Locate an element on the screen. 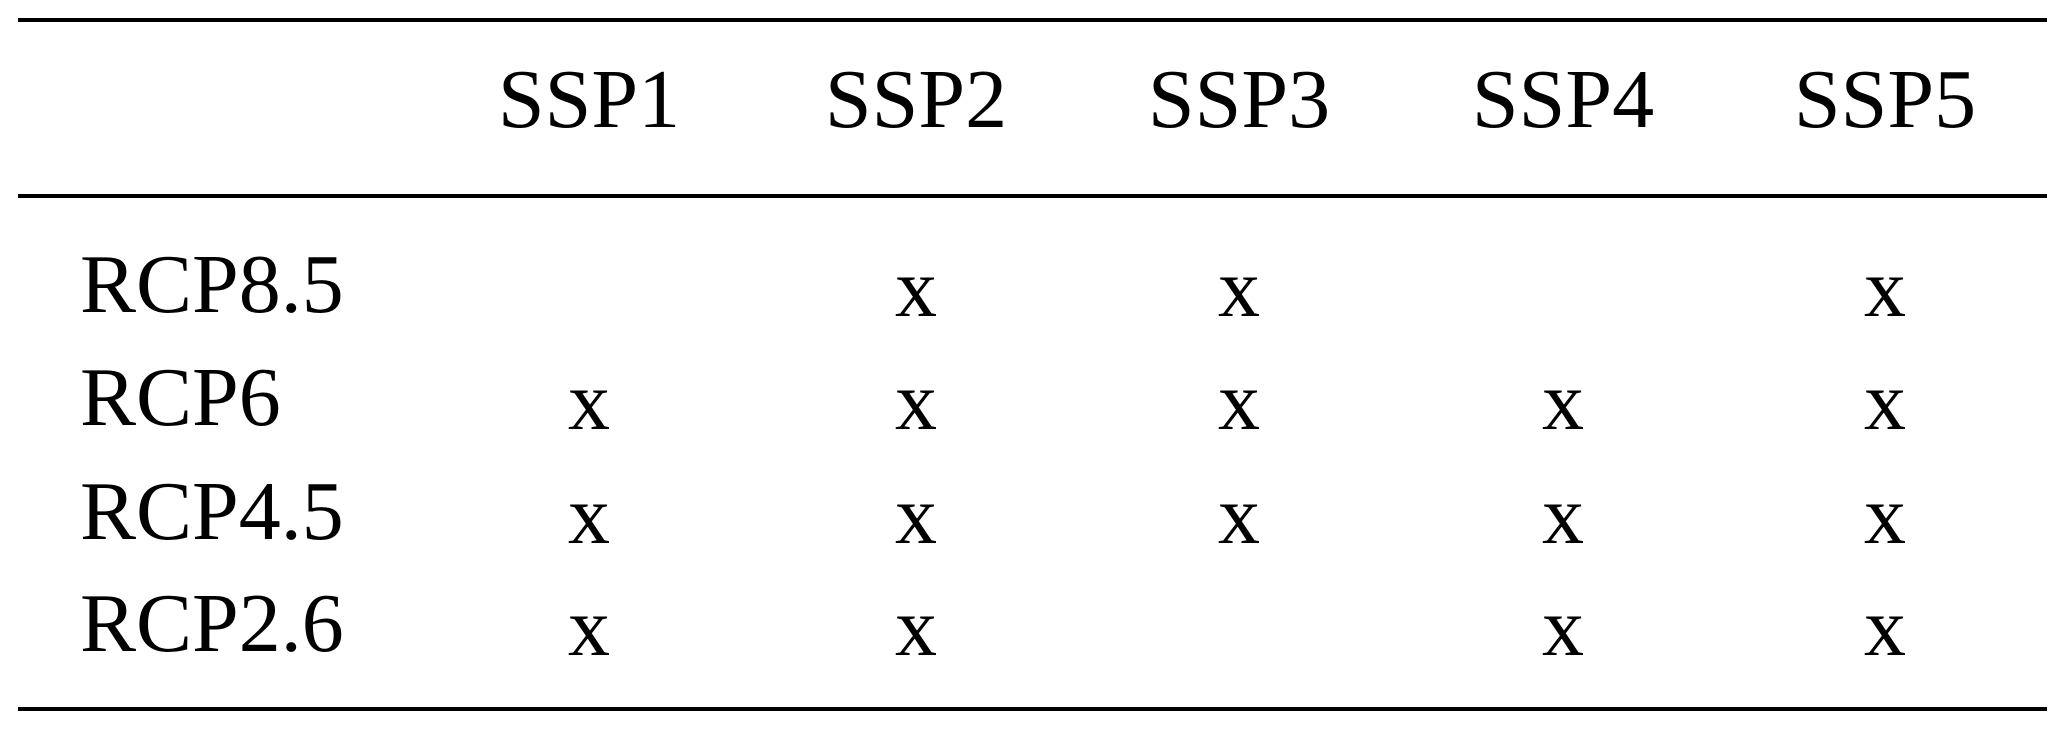  row-label: RCP6 is located at coordinates (180, 397).